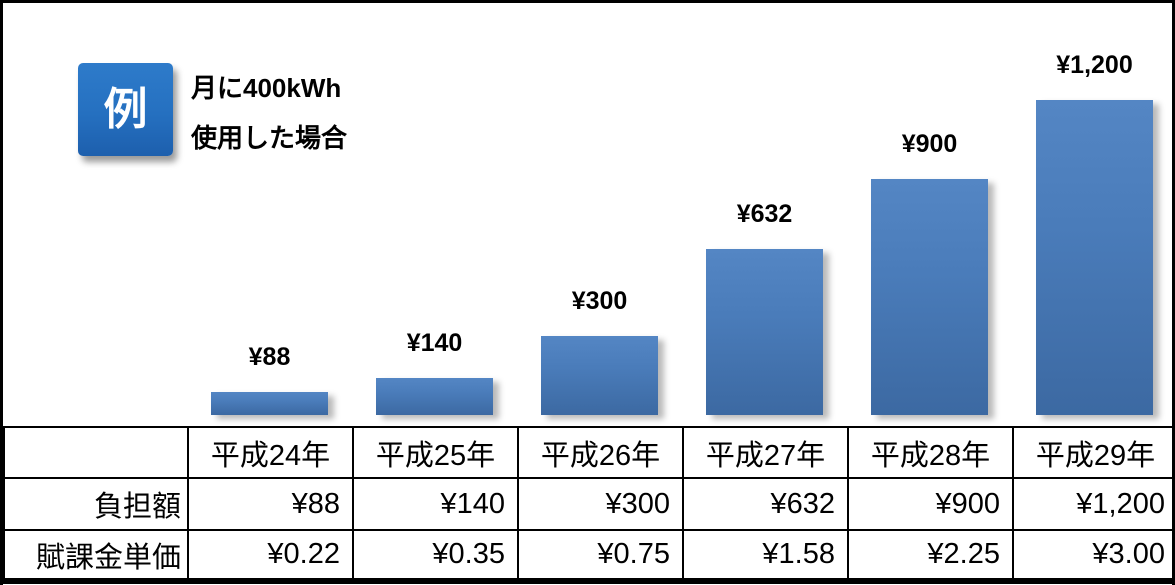 The width and height of the screenshot is (1175, 585). What do you see at coordinates (266, 88) in the screenshot?
I see `usage-note-line1: 月に400kWh` at bounding box center [266, 88].